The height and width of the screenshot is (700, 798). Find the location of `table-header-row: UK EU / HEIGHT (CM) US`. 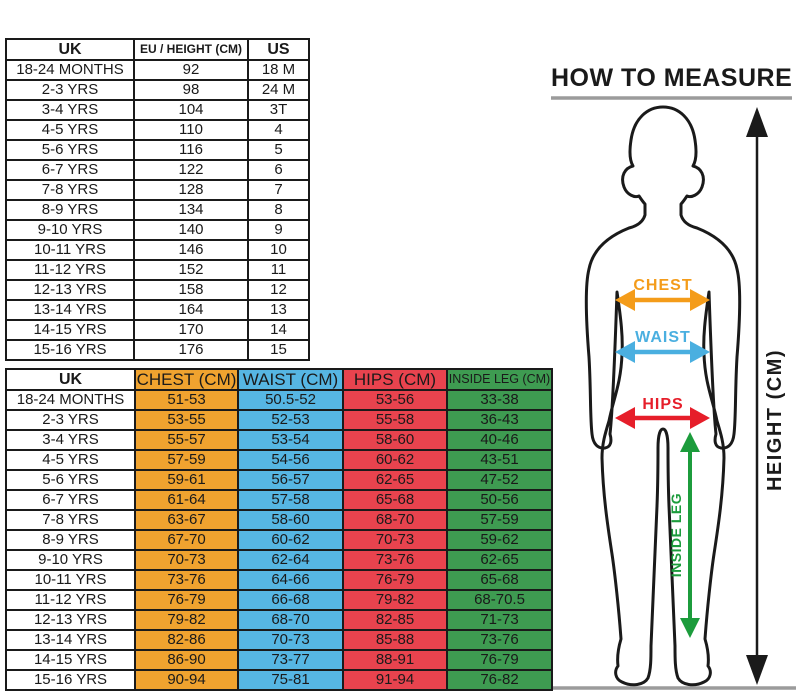

table-header-row: UK EU / HEIGHT (CM) US is located at coordinates (157, 49).